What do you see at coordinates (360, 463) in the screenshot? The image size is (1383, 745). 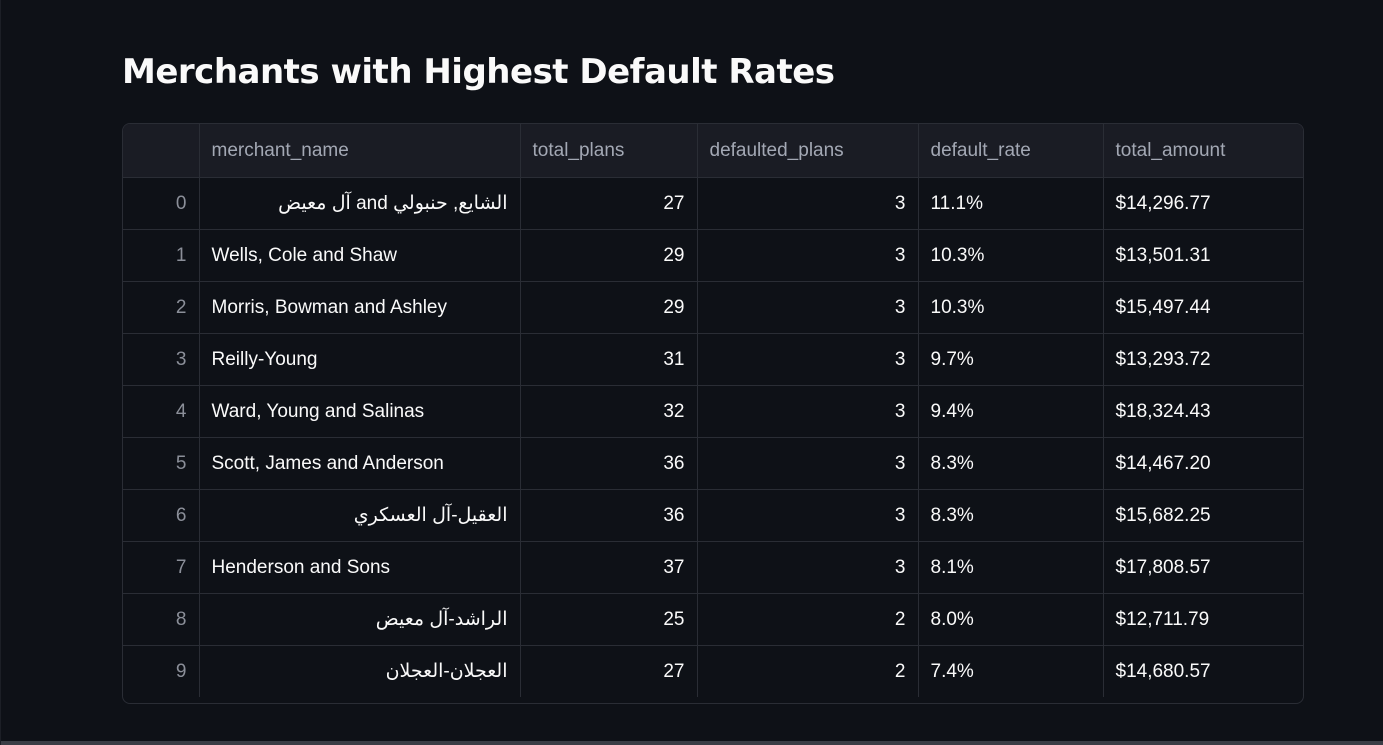 I see `merchant-name-cell: Scott, James and Anderson` at bounding box center [360, 463].